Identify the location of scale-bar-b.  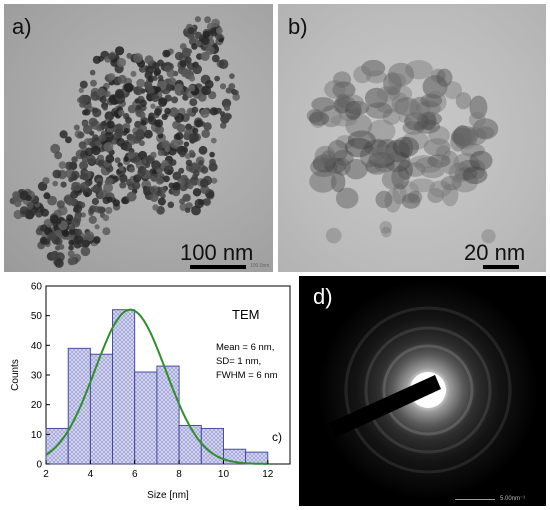
(501, 267).